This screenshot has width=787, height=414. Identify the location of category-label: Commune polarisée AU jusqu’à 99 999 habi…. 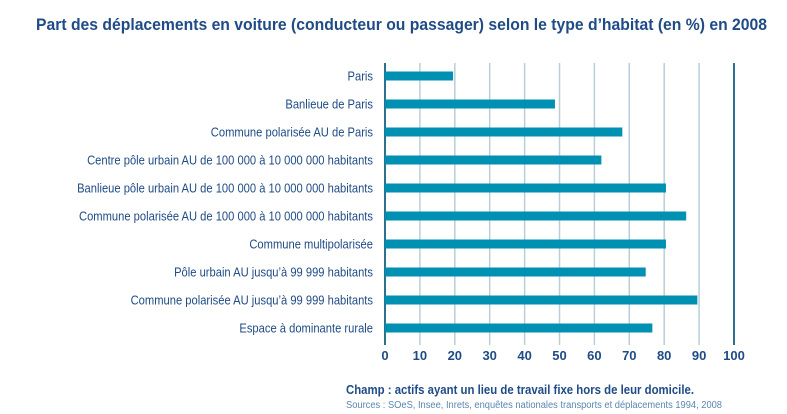
(252, 300).